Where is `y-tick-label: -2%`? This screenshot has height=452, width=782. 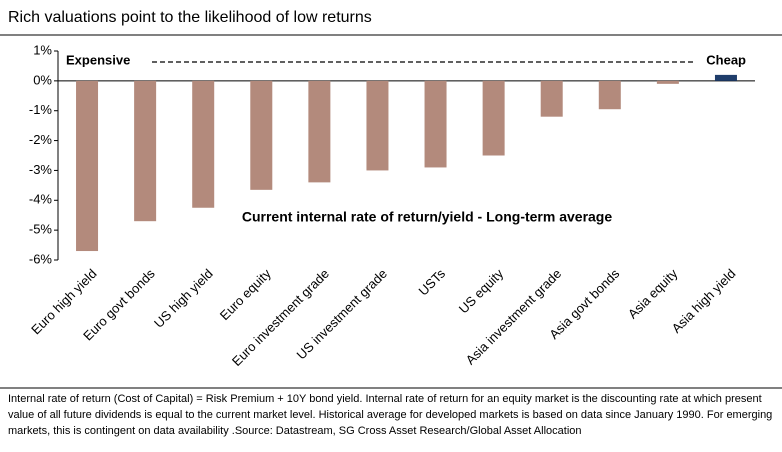
y-tick-label: -2% is located at coordinates (41, 139).